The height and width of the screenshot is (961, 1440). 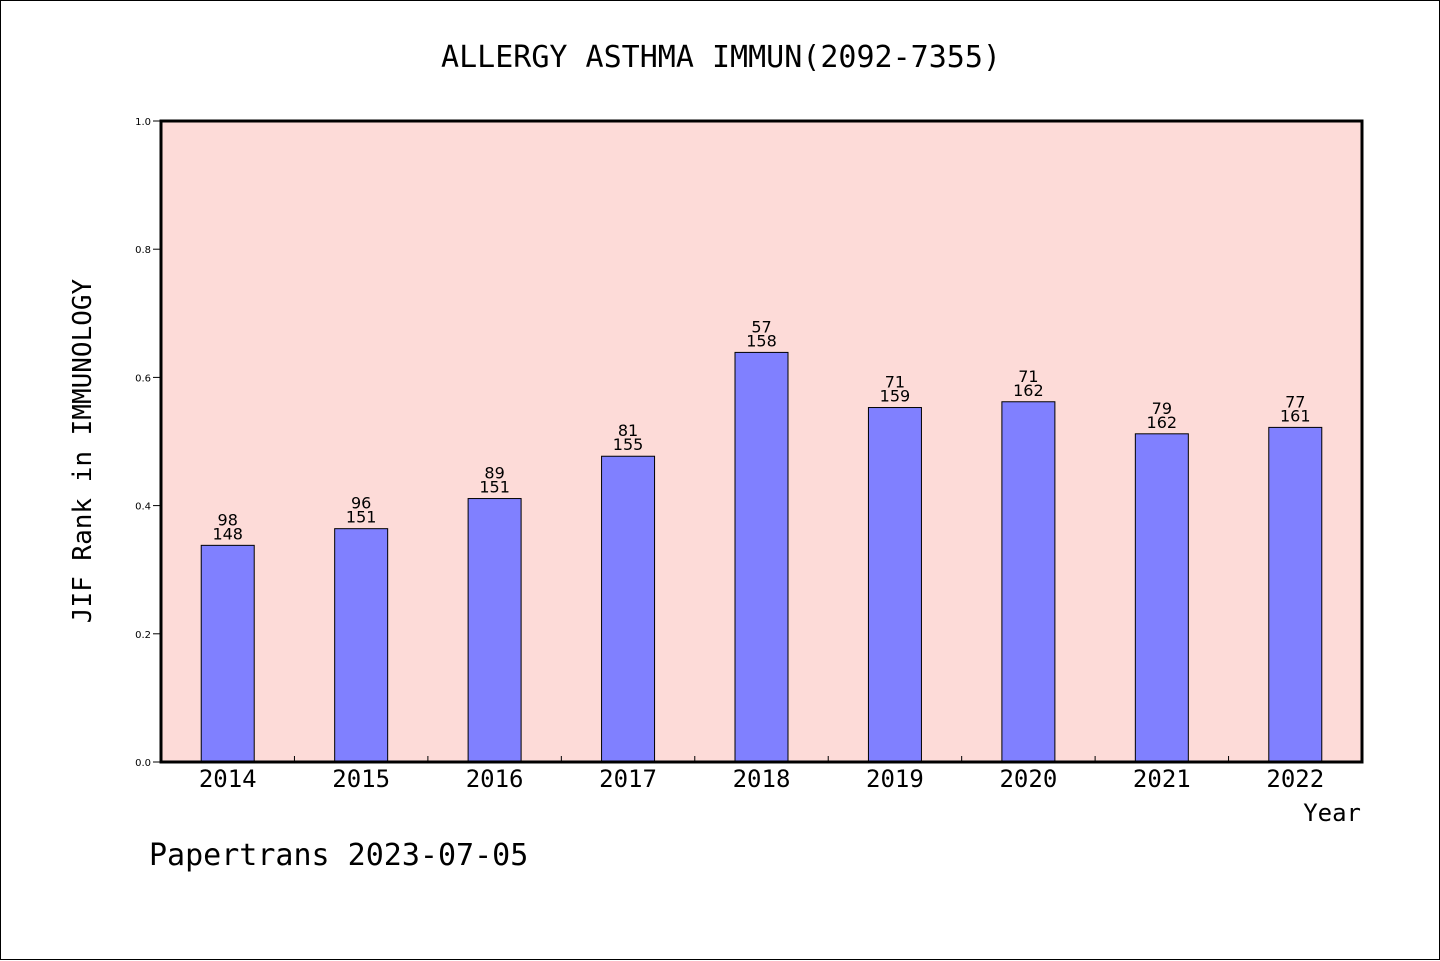 I want to click on data-label-rank: 79, so click(x=1162, y=408).